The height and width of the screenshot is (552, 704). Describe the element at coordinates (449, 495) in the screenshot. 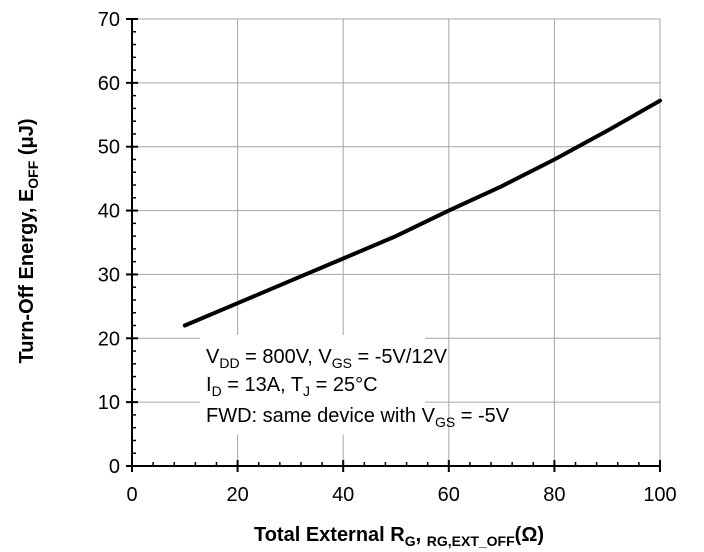

I see `x-tick-label: 60` at that location.